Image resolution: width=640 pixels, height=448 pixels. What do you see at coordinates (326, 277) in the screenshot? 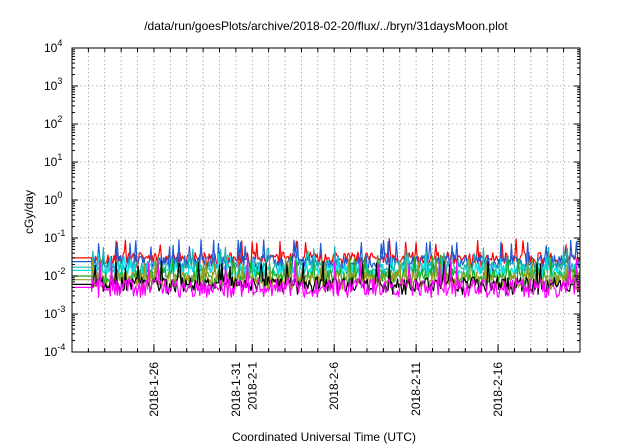
I see `series-line-magenta` at bounding box center [326, 277].